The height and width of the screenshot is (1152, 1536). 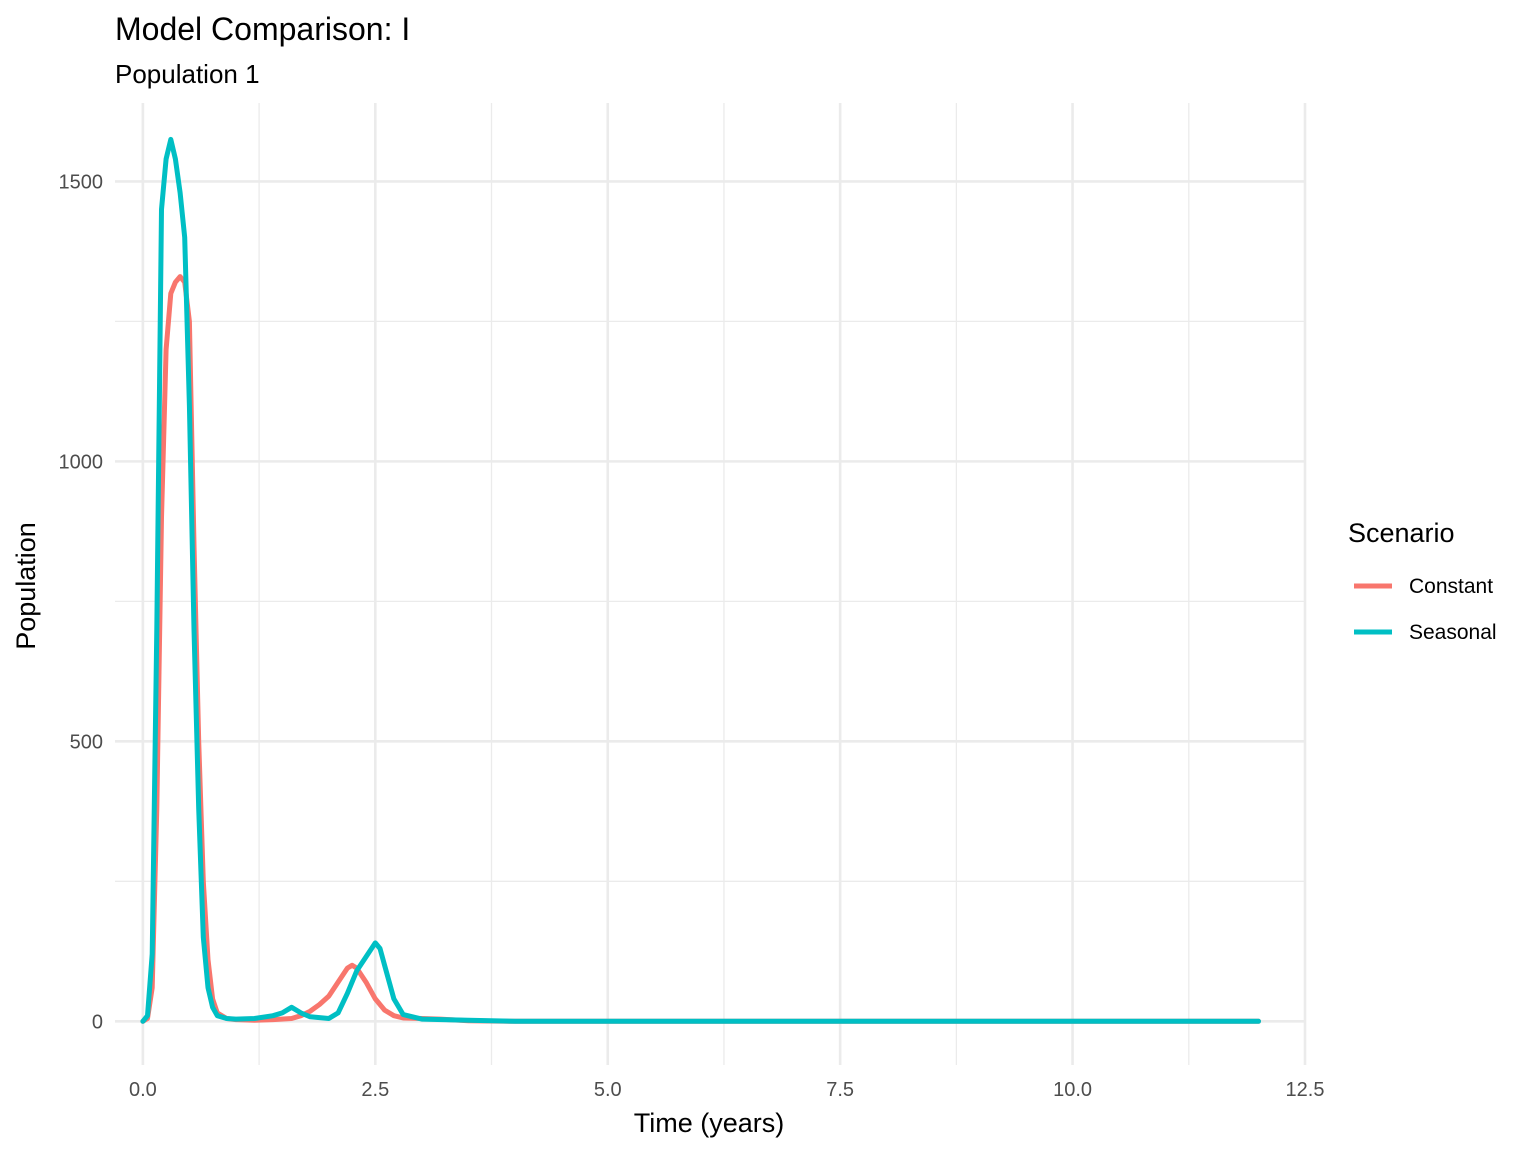 I want to click on x-axis-title: Time (years), so click(x=709, y=1123).